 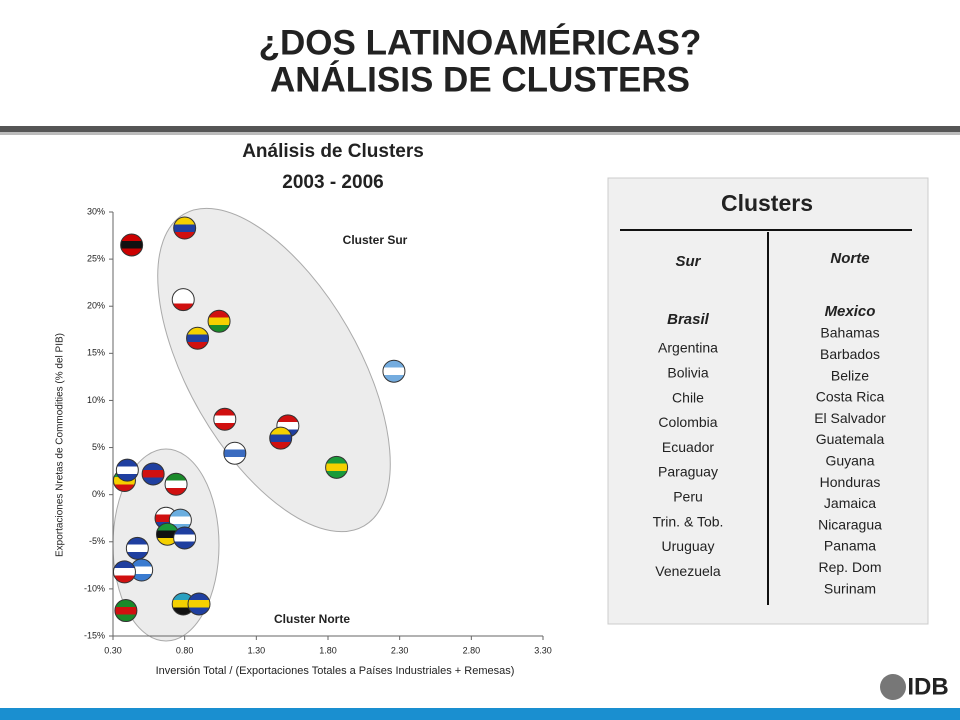 What do you see at coordinates (893, 687) in the screenshot?
I see `logo-globe` at bounding box center [893, 687].